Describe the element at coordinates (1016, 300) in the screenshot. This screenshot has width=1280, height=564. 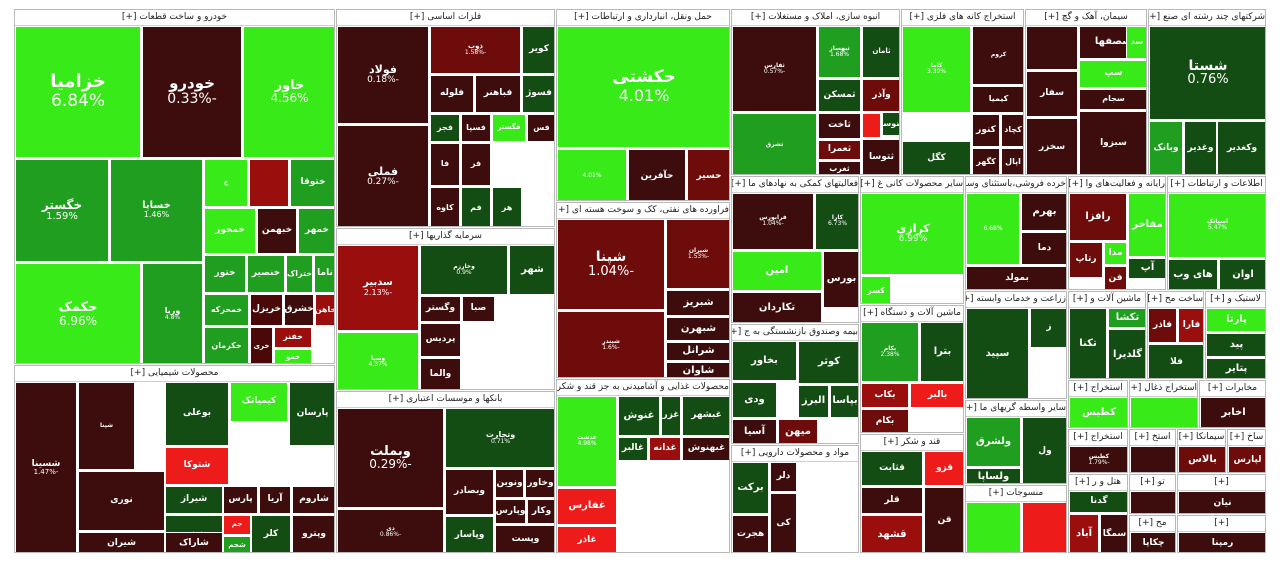
I see `sector-title-expand: زراعت و خدمات وابسته [+]` at that location.